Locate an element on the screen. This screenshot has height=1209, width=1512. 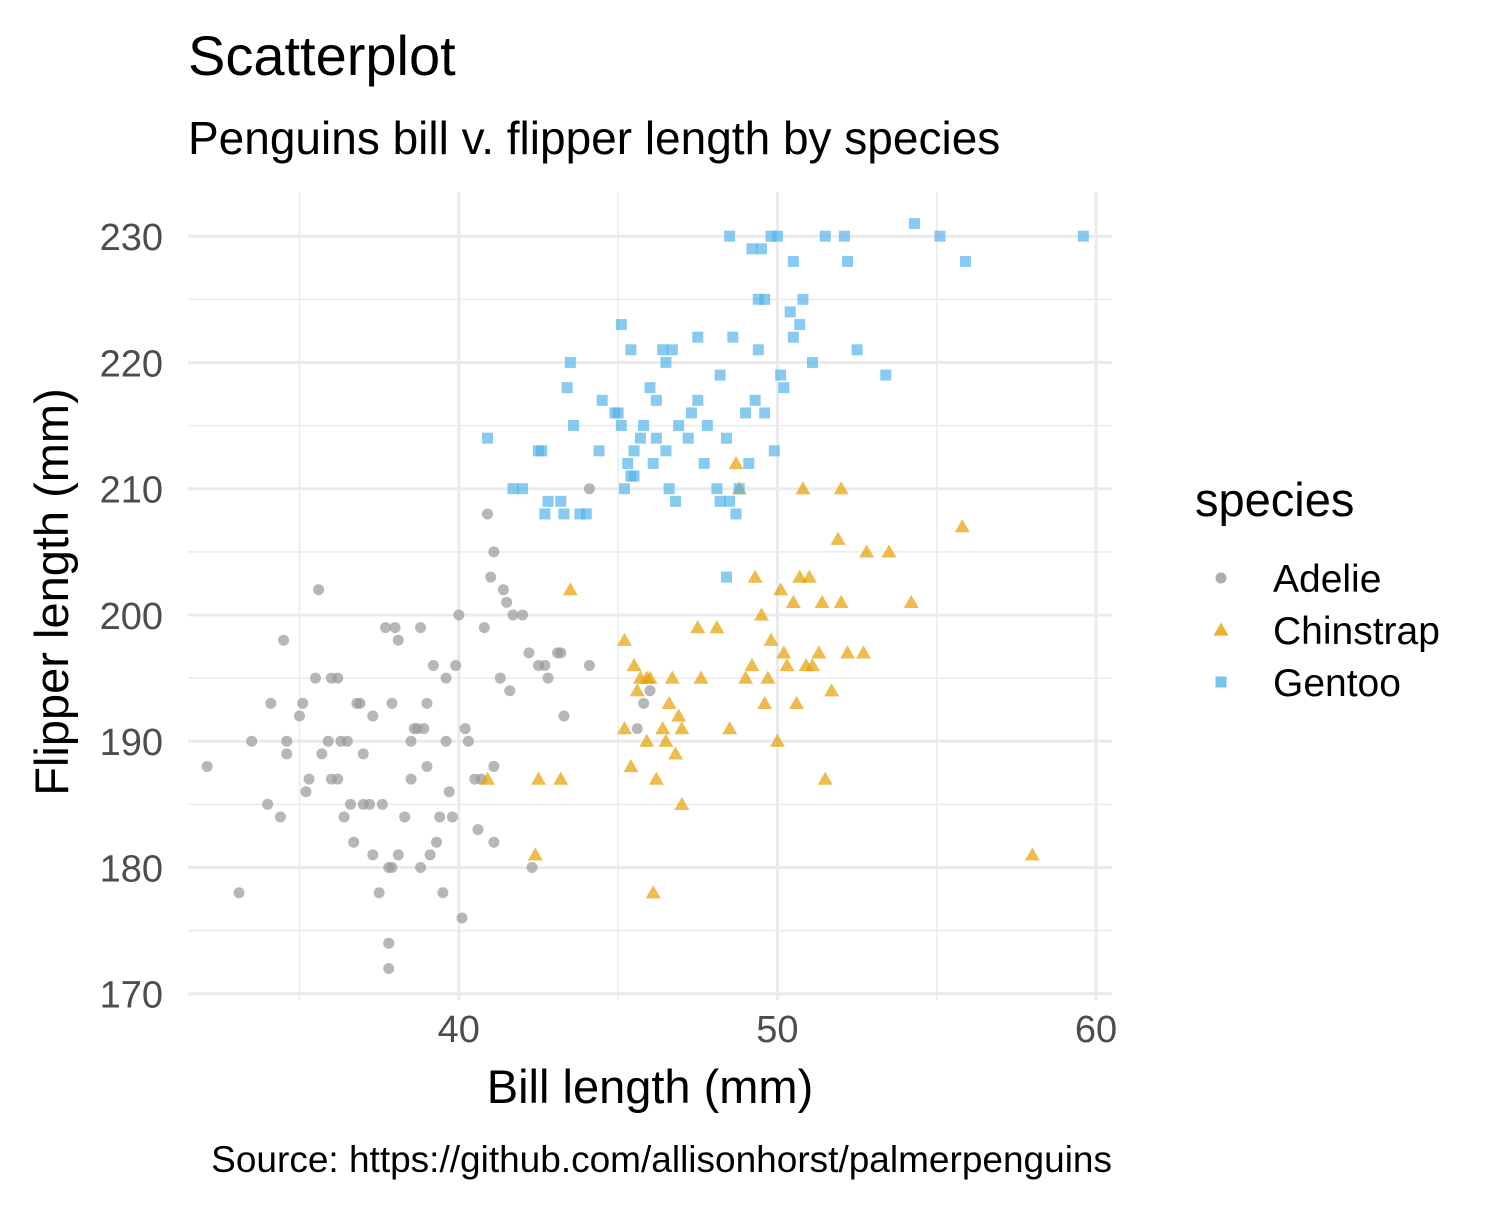
x-axis-ticks: 40 50 60 is located at coordinates (778, 1030).